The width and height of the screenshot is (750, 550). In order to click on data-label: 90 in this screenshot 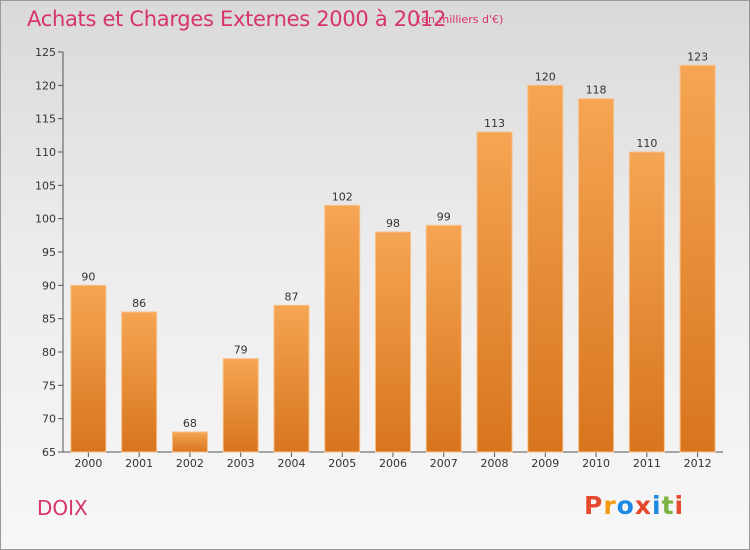, I will do `click(88, 276)`.